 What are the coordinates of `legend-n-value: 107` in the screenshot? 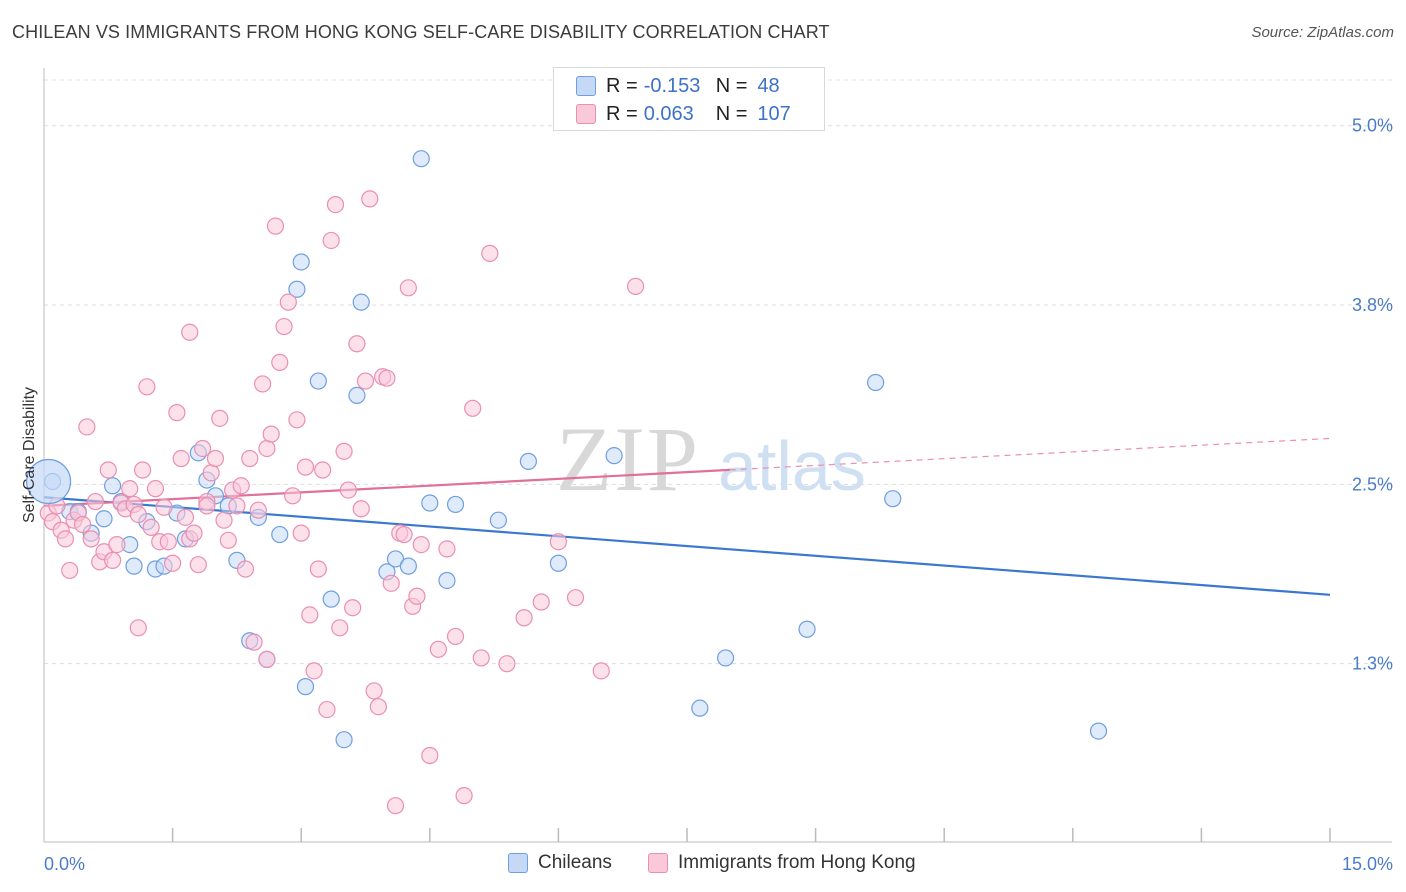 It's located at (774, 113).